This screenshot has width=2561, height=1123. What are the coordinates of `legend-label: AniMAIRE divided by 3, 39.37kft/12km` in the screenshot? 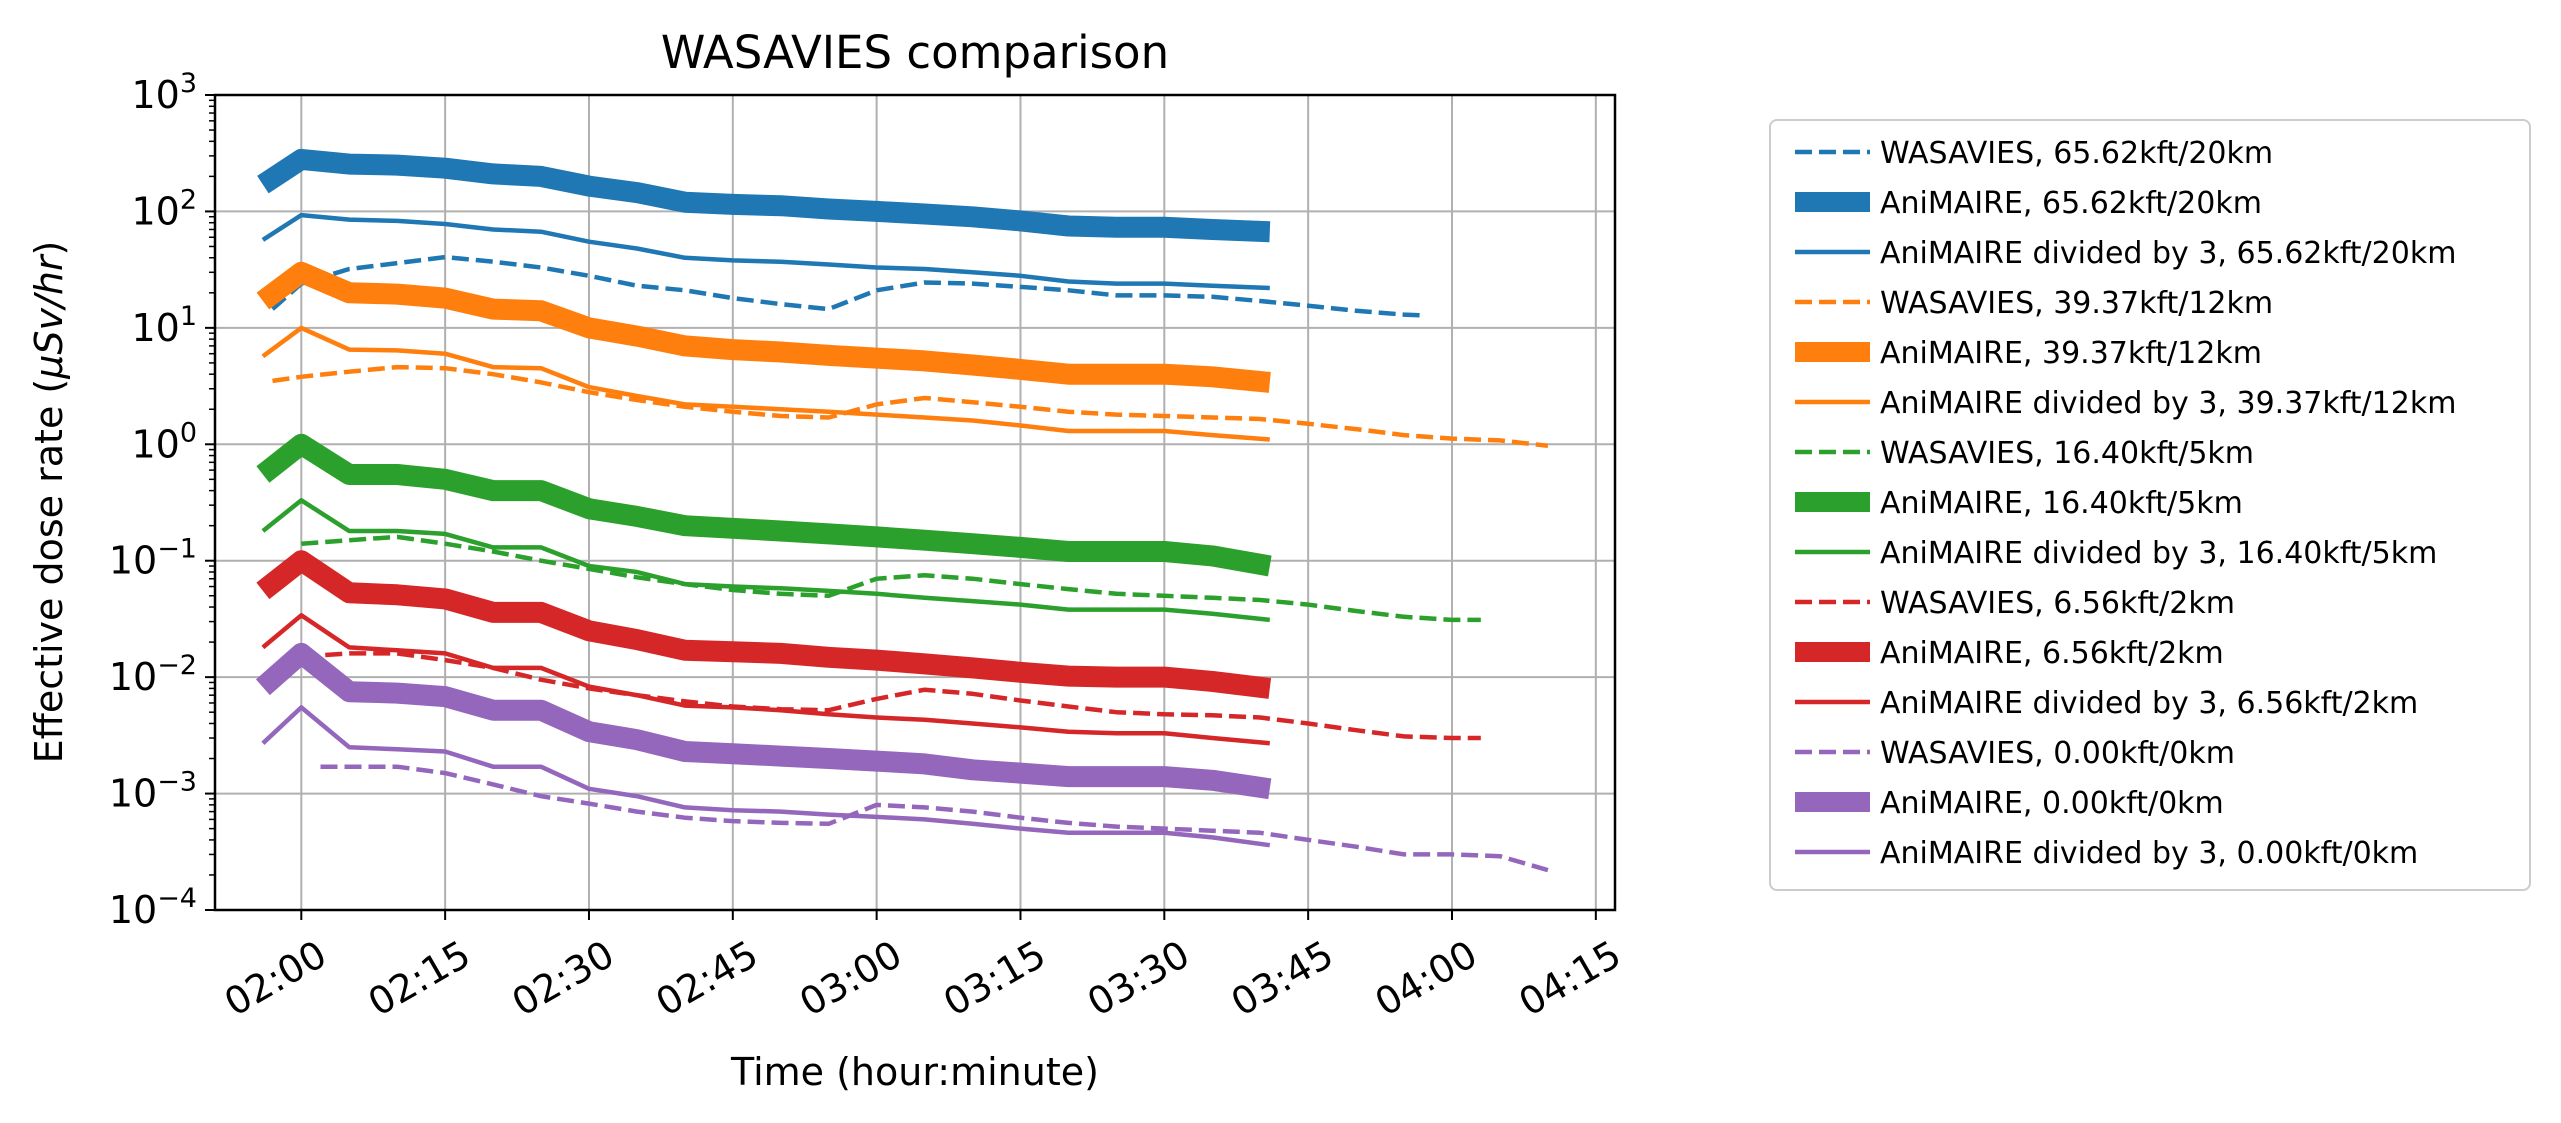 It's located at (2168, 403).